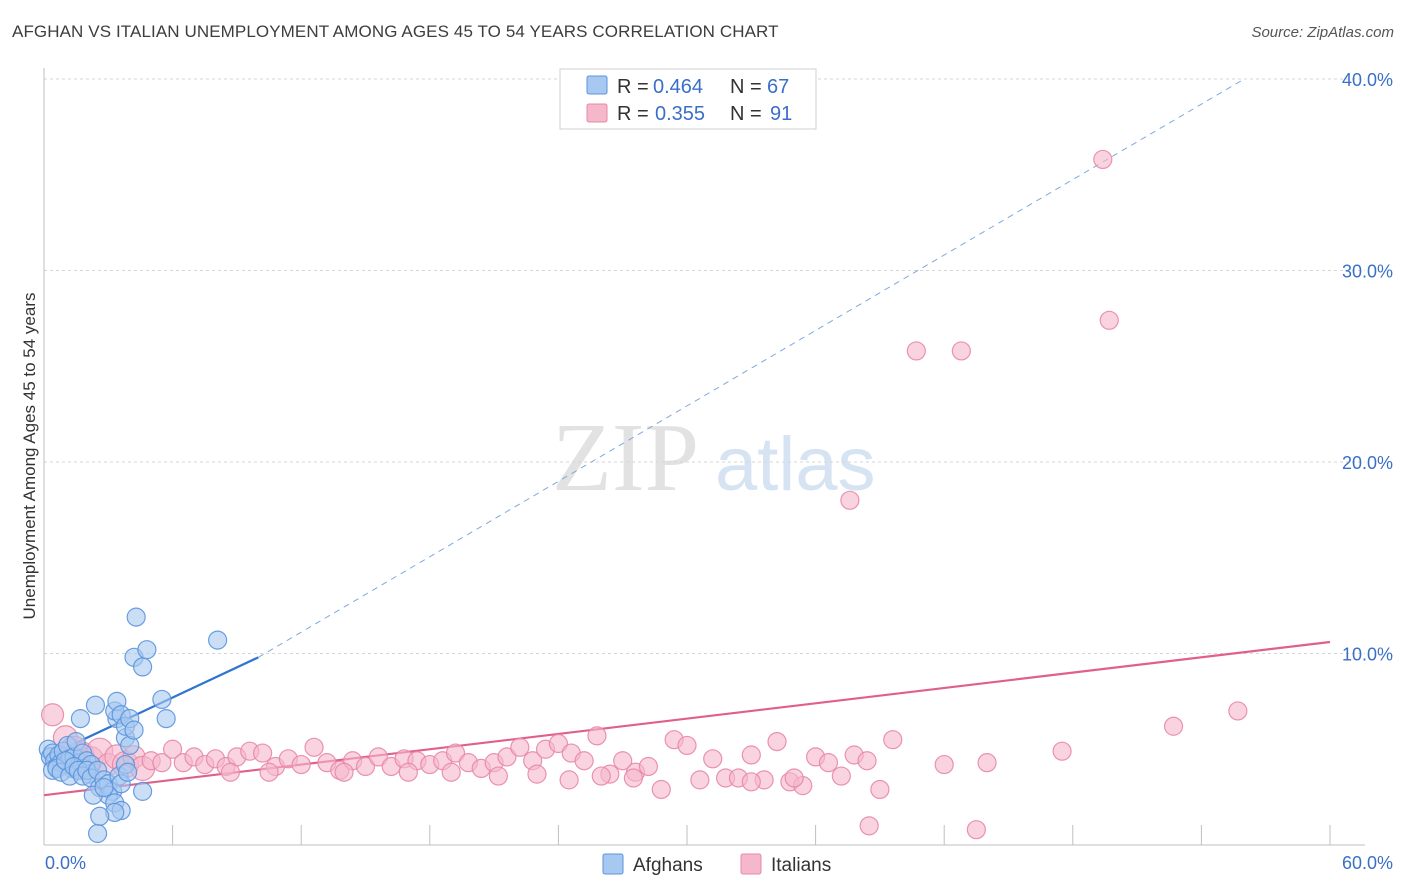 The image size is (1406, 892). What do you see at coordinates (751, 864) in the screenshot?
I see `bottom-legend-swatch-italians` at bounding box center [751, 864].